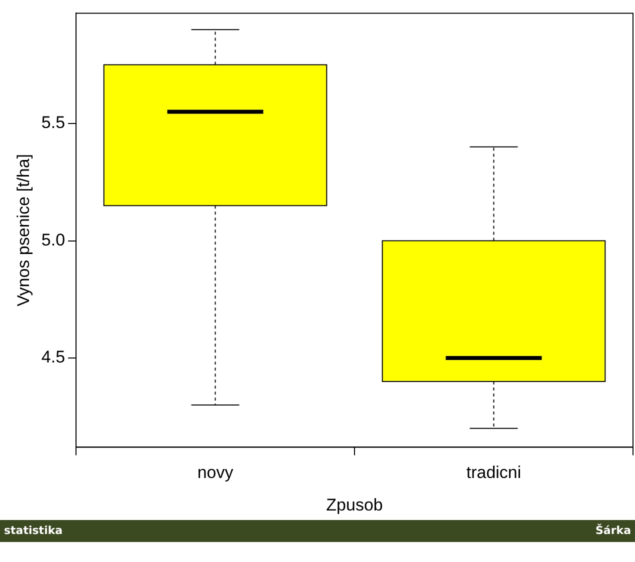 The height and width of the screenshot is (562, 635). Describe the element at coordinates (613, 530) in the screenshot. I see `text: Šárka` at that location.